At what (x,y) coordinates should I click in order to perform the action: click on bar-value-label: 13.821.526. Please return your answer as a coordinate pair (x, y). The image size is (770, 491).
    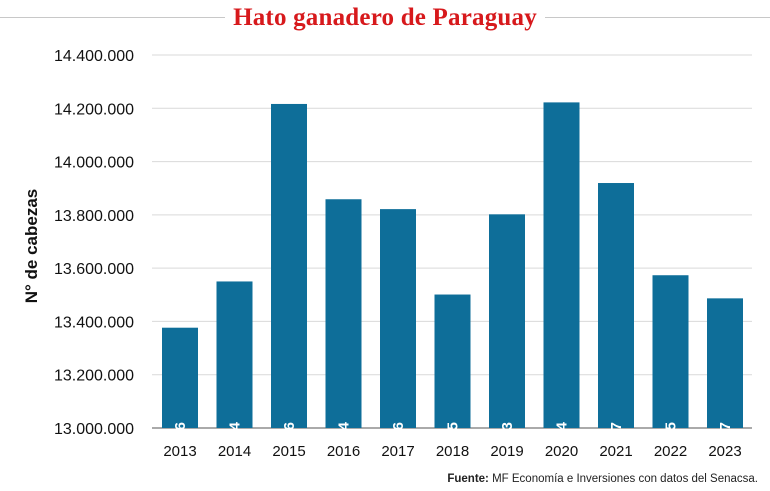
    Looking at the image, I should click on (398, 456).